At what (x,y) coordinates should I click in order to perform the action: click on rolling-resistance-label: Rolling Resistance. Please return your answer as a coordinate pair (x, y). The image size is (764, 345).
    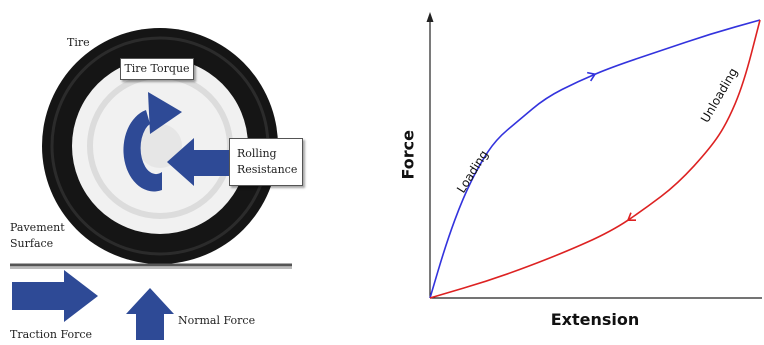
    Looking at the image, I should click on (267, 161).